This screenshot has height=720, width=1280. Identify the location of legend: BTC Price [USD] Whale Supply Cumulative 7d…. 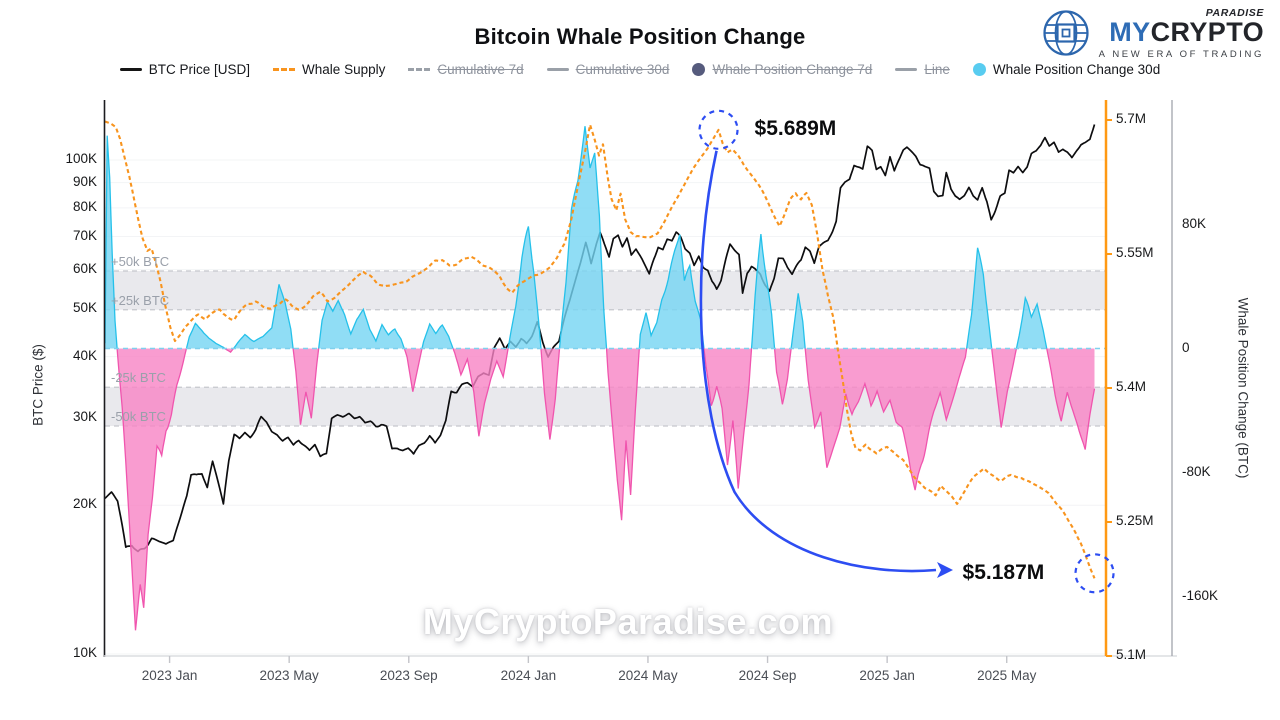
(640, 69).